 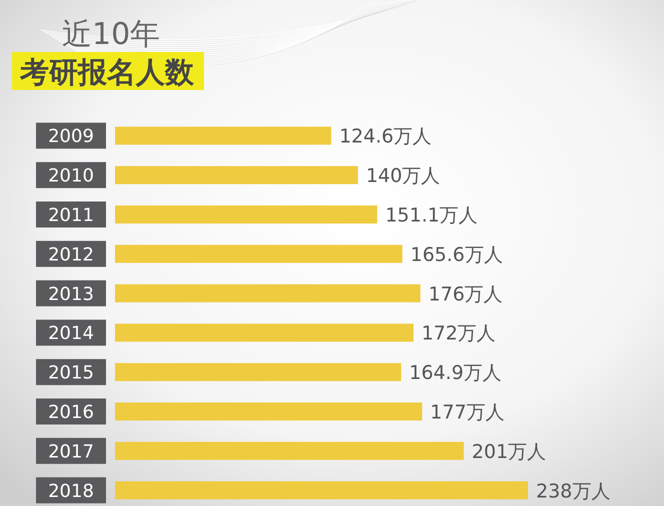 I want to click on y-tick-label: 2017, so click(x=71, y=451).